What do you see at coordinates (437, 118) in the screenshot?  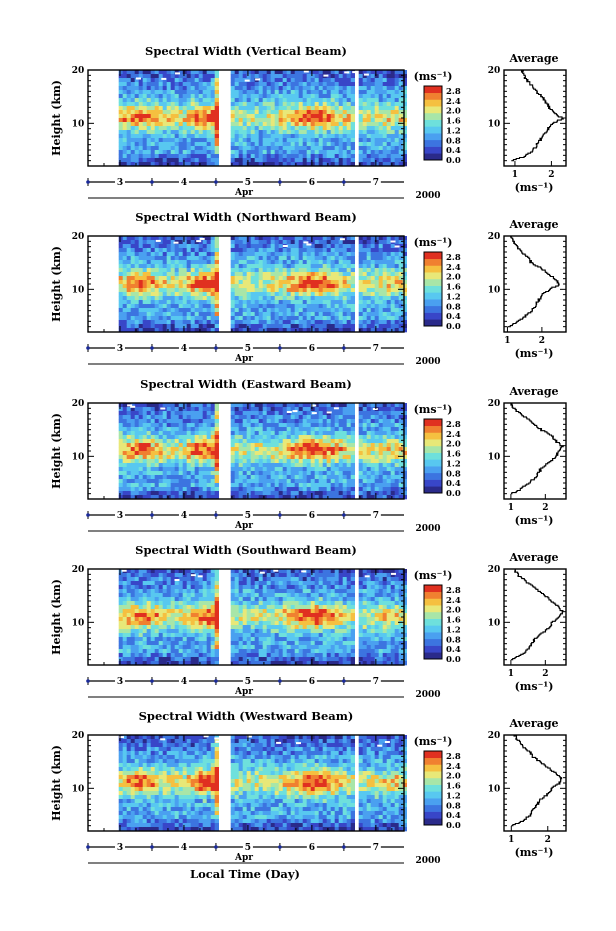 I see `colorbar: 0.00.40.81.21.62.02.42.8(ms⁻¹)` at bounding box center [437, 118].